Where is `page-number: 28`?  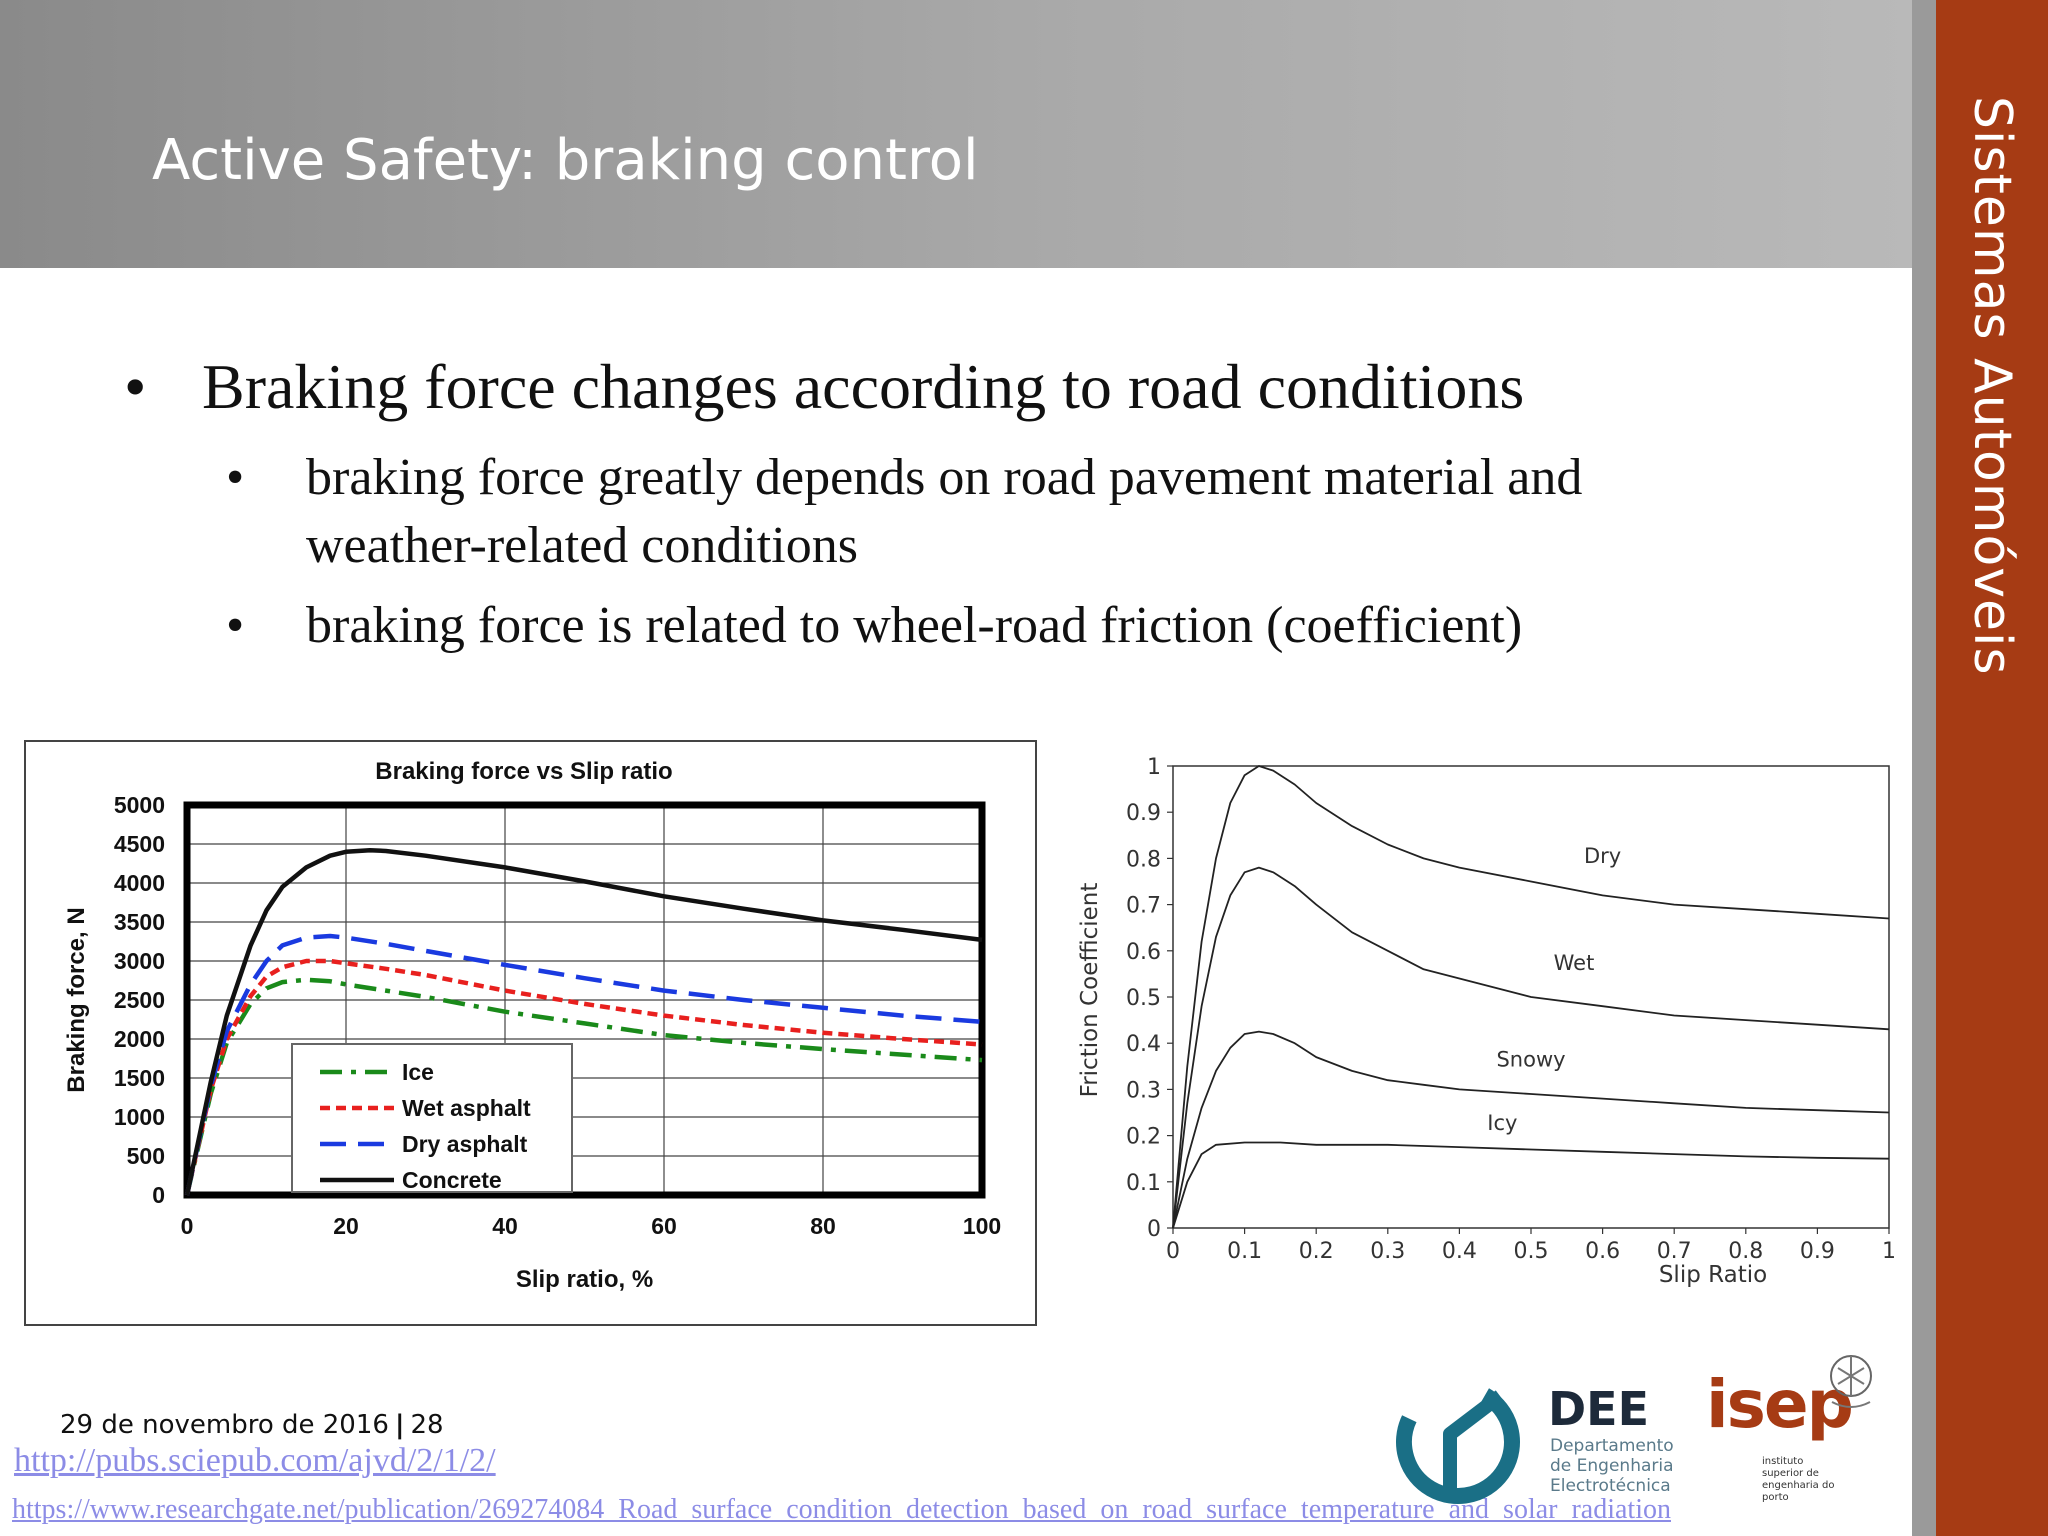
page-number: 28 is located at coordinates (427, 1425).